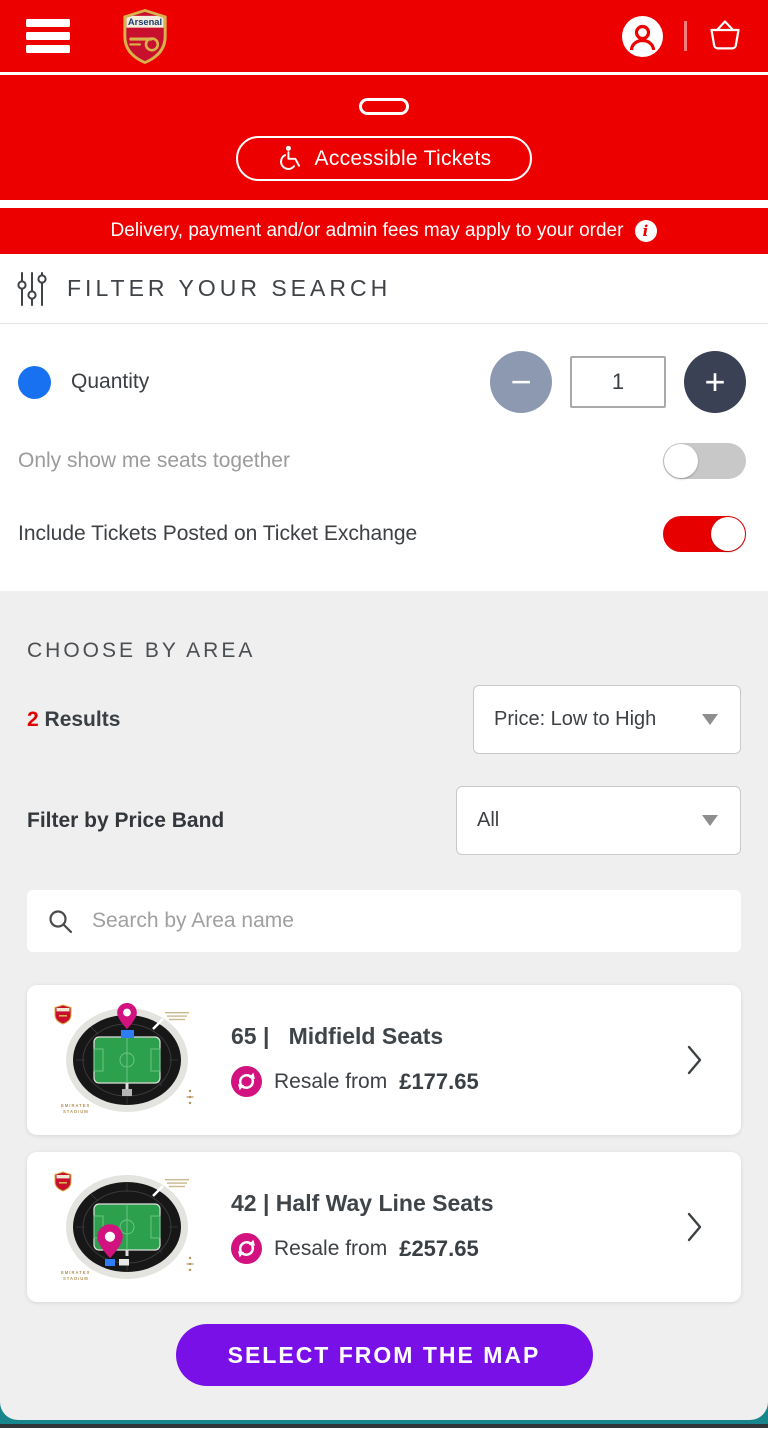  What do you see at coordinates (382, 461) in the screenshot?
I see `seats-together-row: Only show me seats together` at bounding box center [382, 461].